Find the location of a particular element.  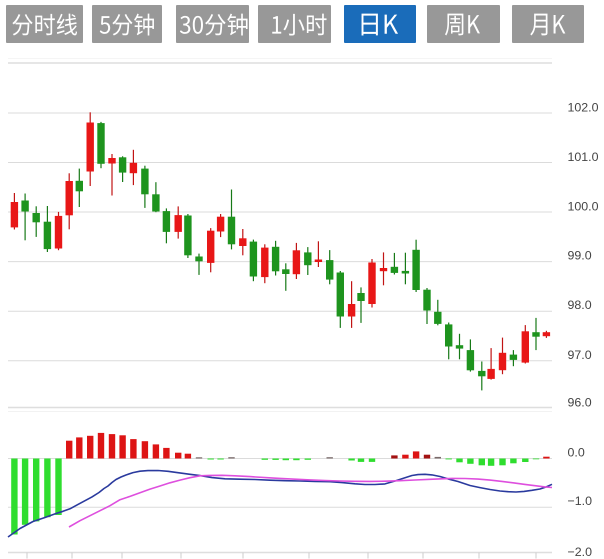

svg-text: 99.0 is located at coordinates (580, 256).